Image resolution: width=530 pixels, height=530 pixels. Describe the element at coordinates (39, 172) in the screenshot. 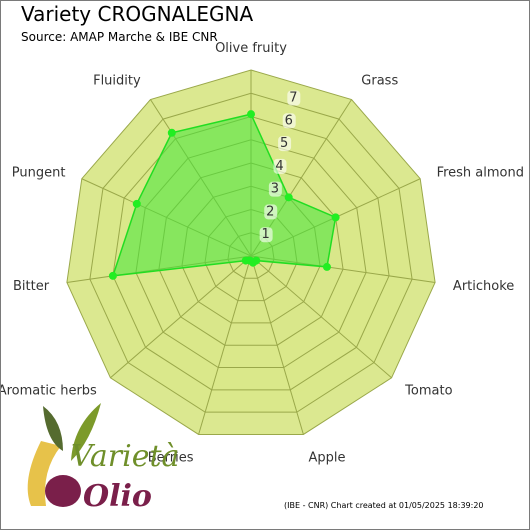

I see `axis-label: Pungent` at that location.